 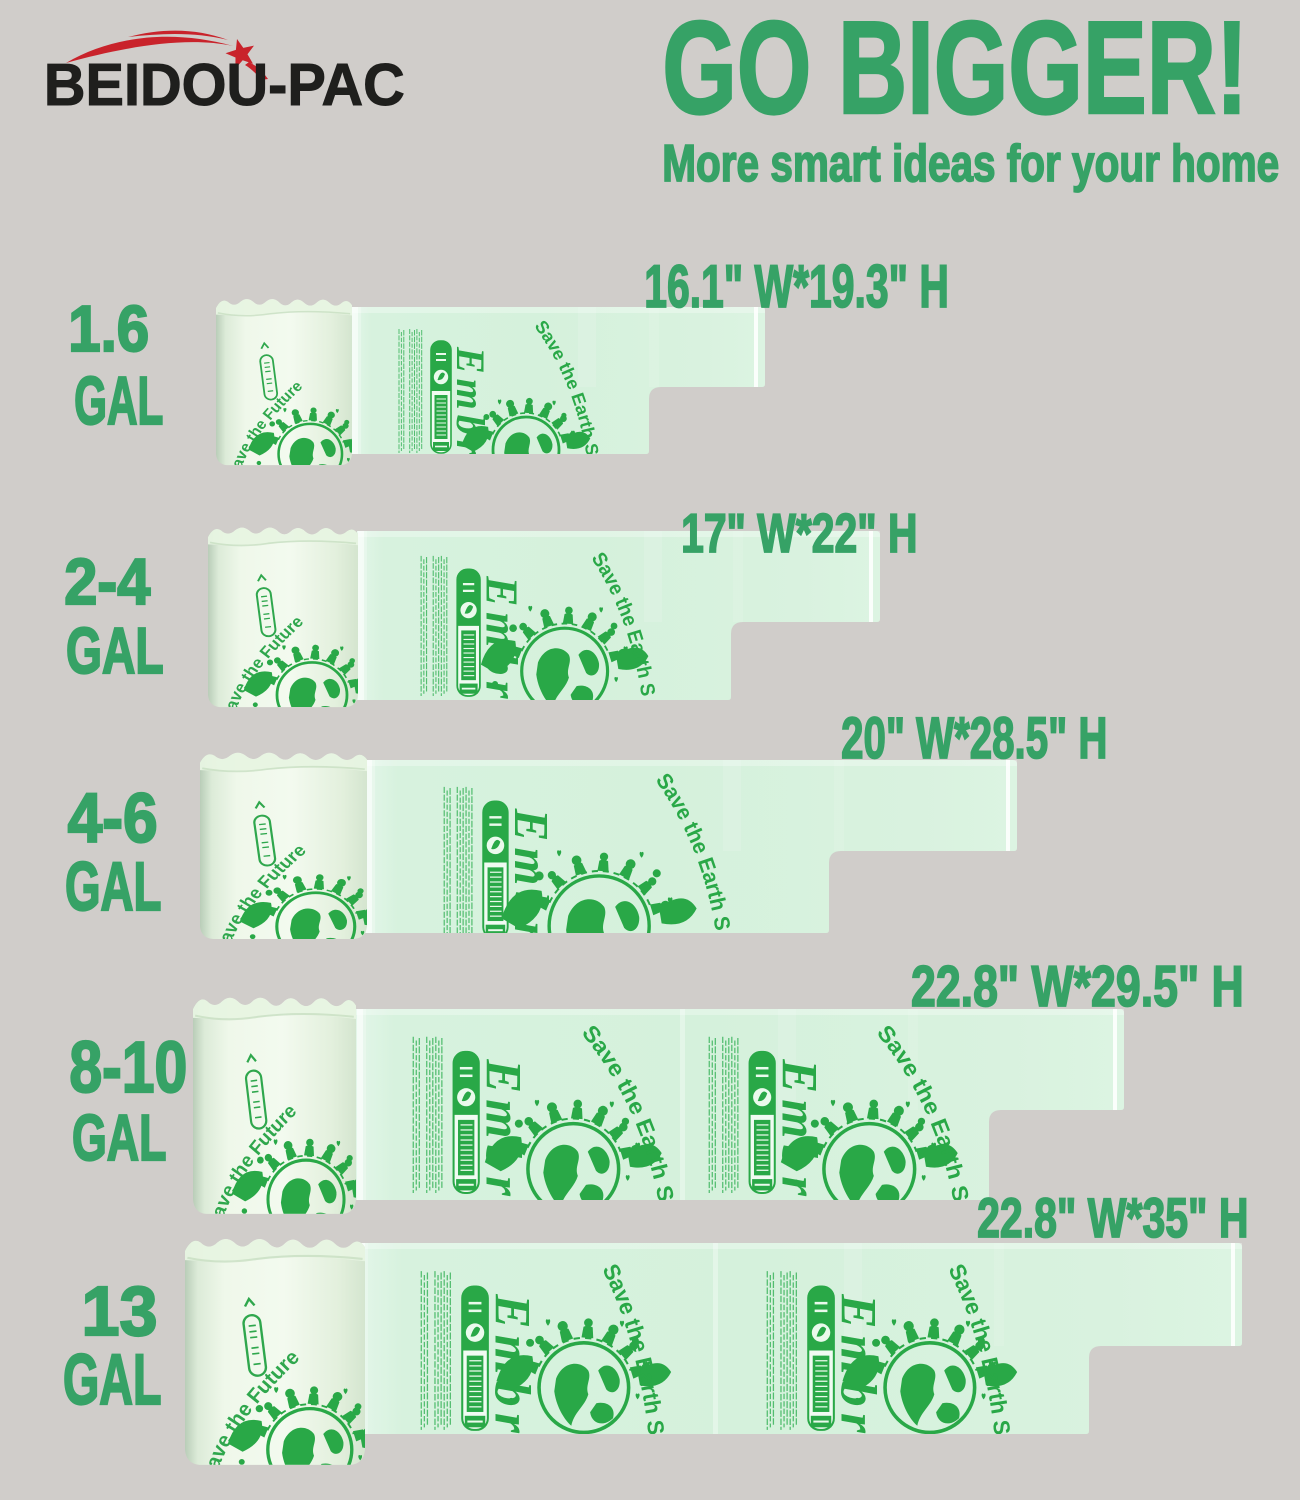 I want to click on svg-text: GO BIGGER!, so click(x=955, y=71).